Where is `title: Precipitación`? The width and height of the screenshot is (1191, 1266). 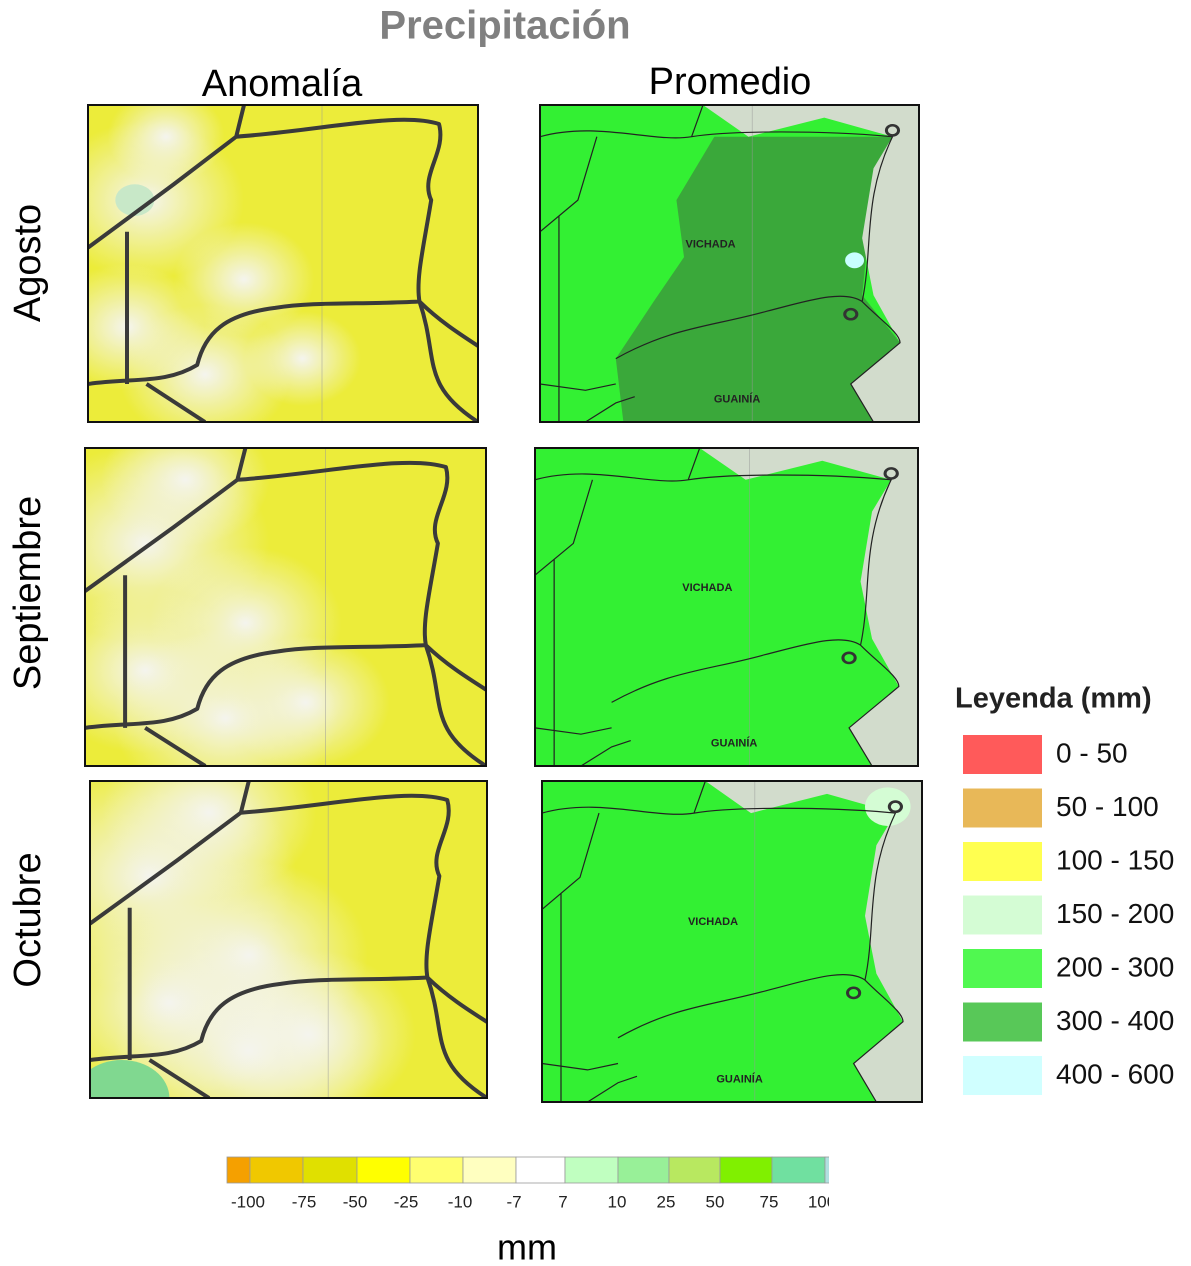 title: Precipitación is located at coordinates (504, 26).